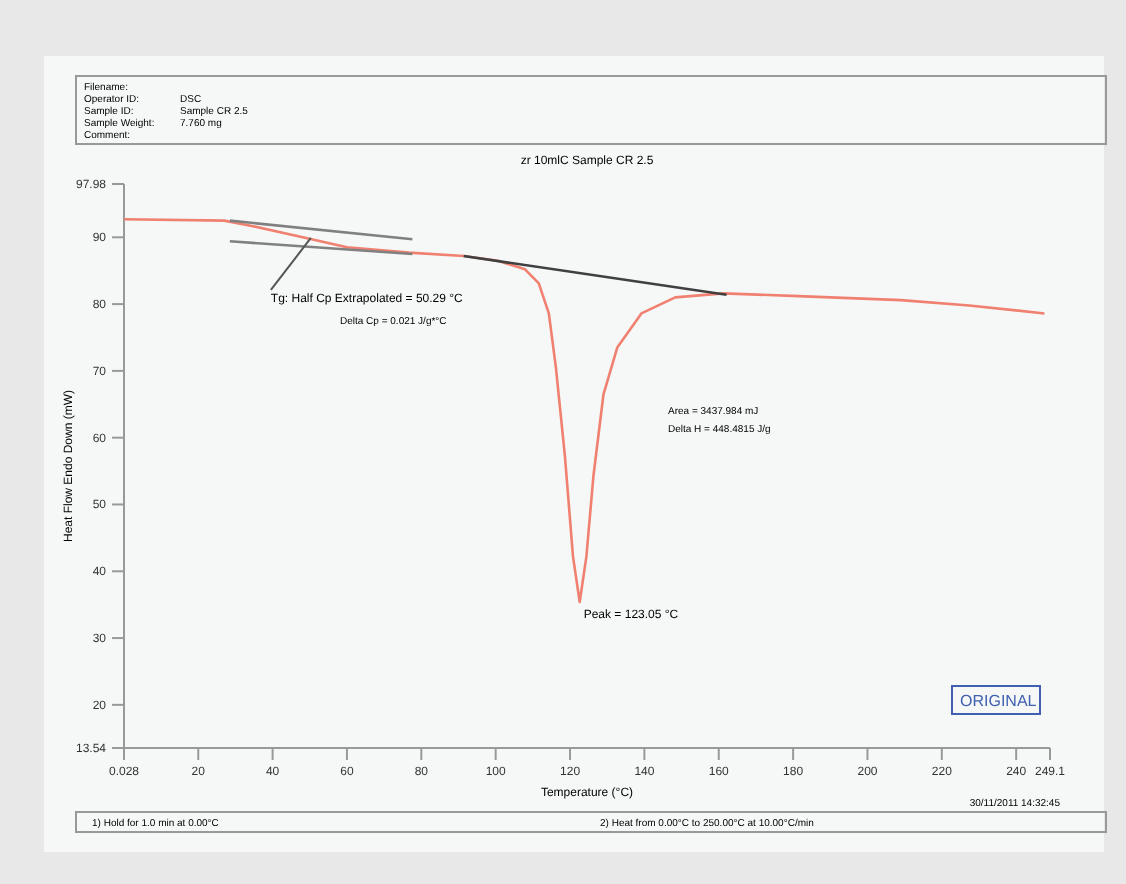 Image resolution: width=1126 pixels, height=884 pixels. Describe the element at coordinates (999, 701) in the screenshot. I see `annotation: ORIGINAL` at that location.